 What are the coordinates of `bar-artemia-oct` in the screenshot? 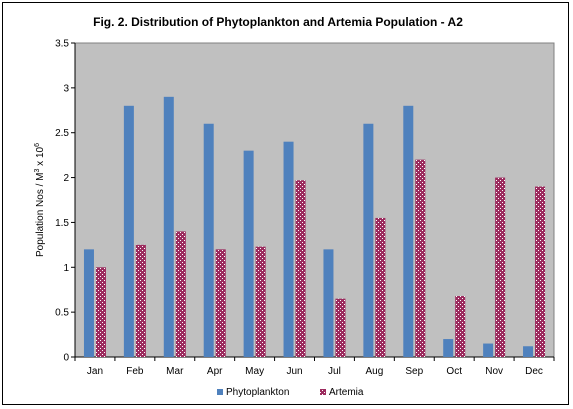 It's located at (460, 326).